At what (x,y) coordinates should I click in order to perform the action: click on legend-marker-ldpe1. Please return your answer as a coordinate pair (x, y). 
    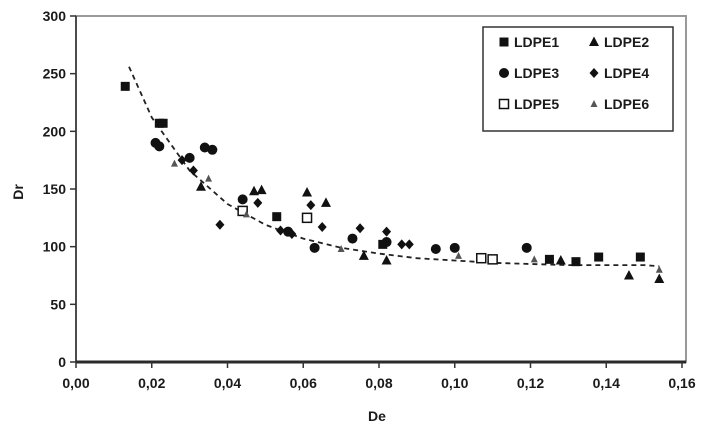
    Looking at the image, I should click on (504, 42).